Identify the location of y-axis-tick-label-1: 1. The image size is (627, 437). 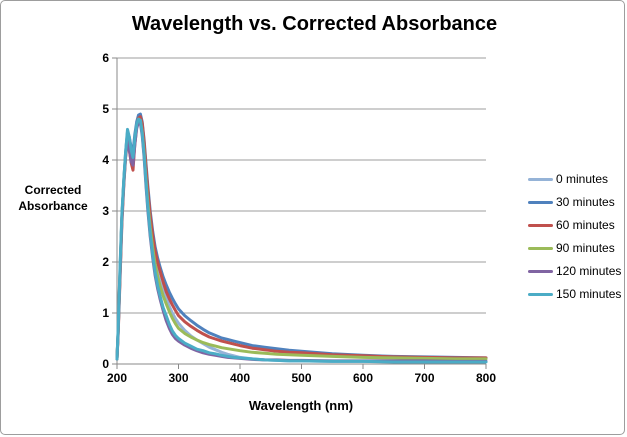
(105, 313).